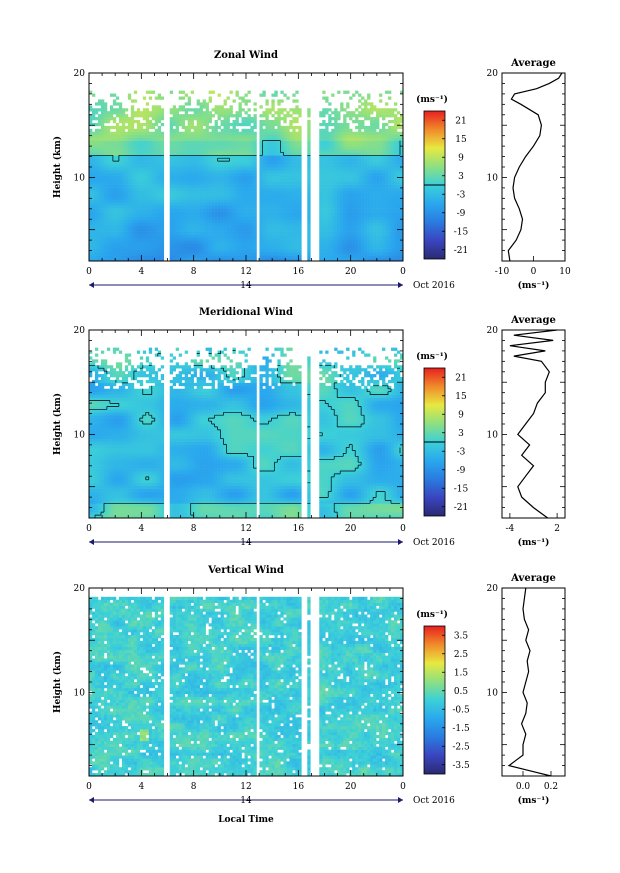 This screenshot has width=620, height=873. I want to click on zero-contour, so click(245, 151).